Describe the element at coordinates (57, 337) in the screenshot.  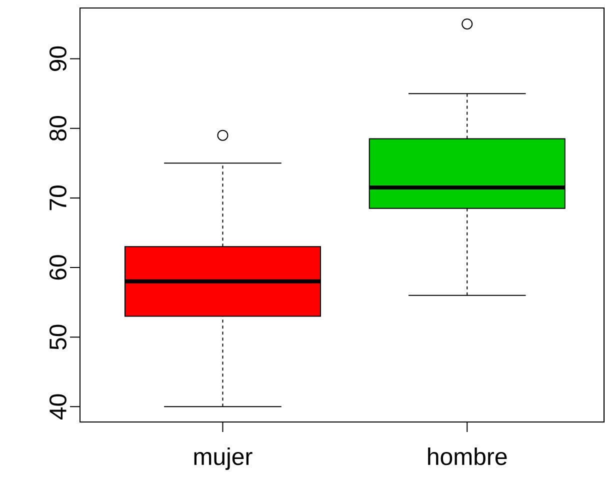
I see `y-tick-label: 50` at that location.